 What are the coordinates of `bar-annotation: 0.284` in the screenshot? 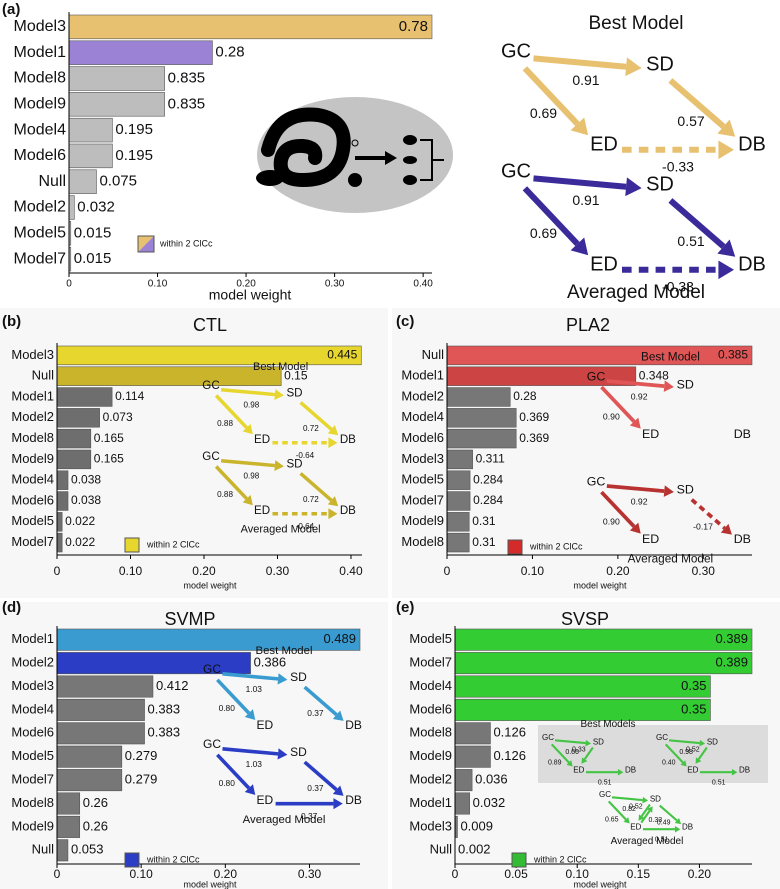 It's located at (488, 500).